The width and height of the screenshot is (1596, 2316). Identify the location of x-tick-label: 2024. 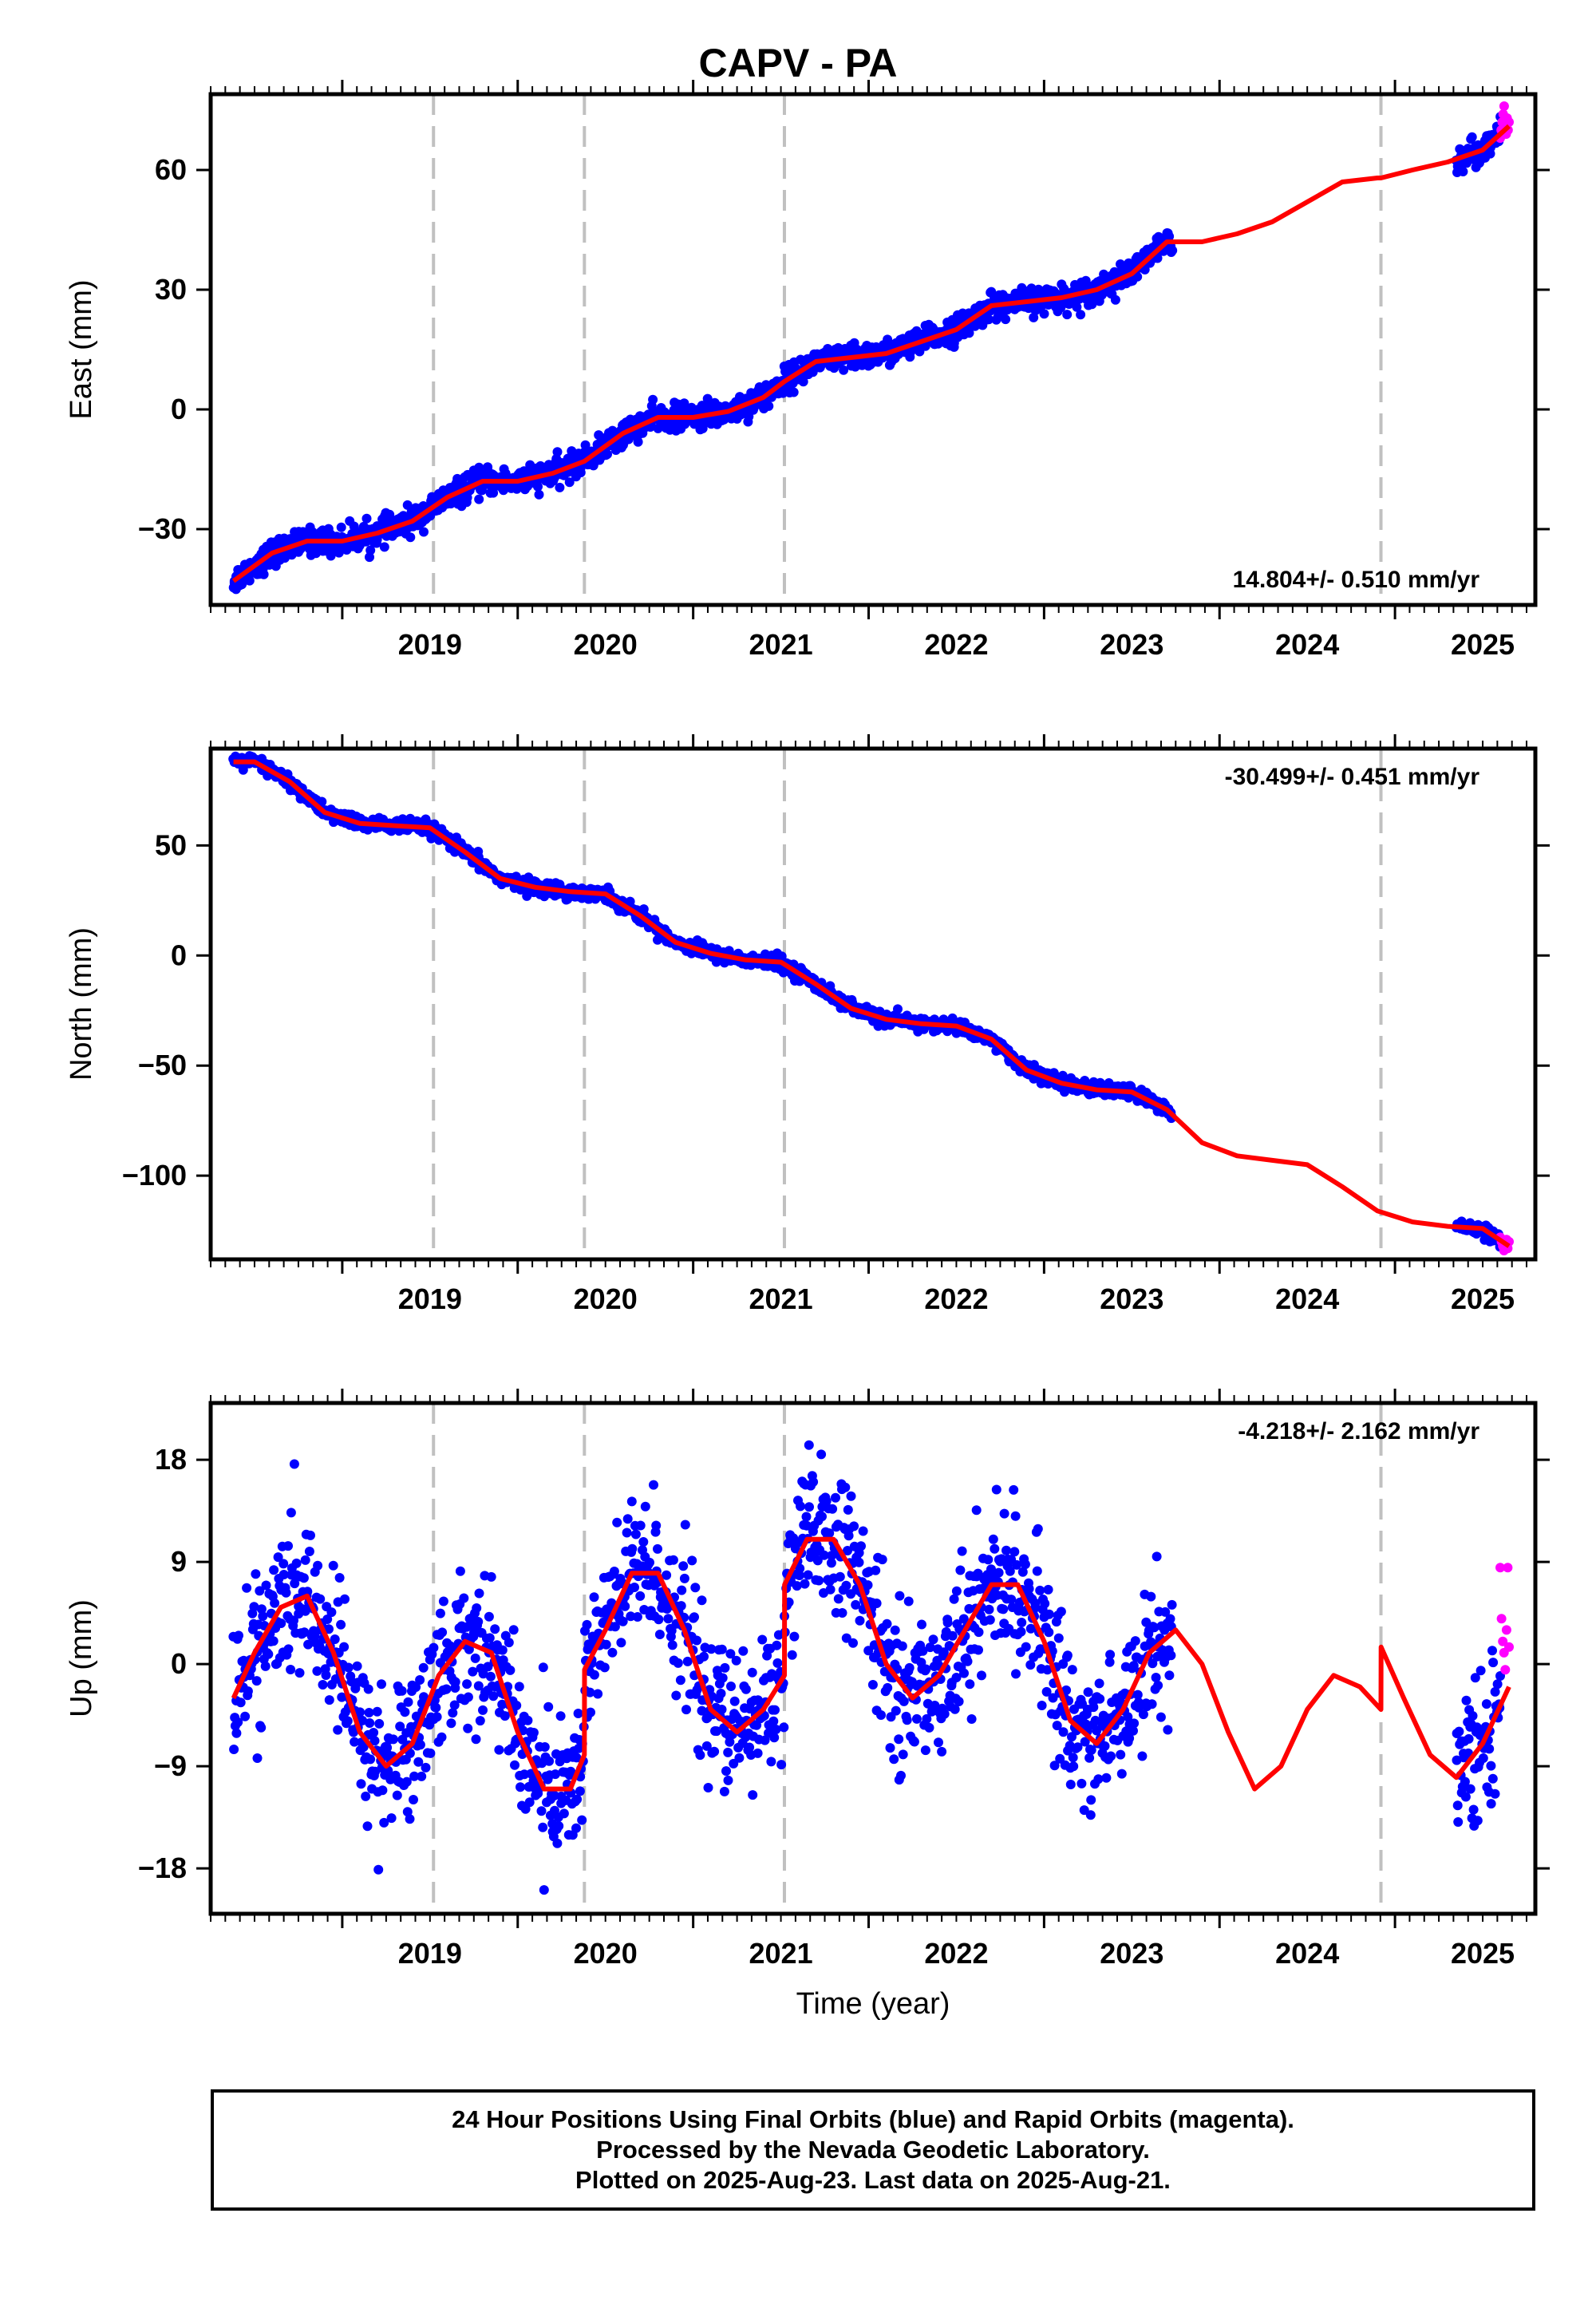
(1307, 1298).